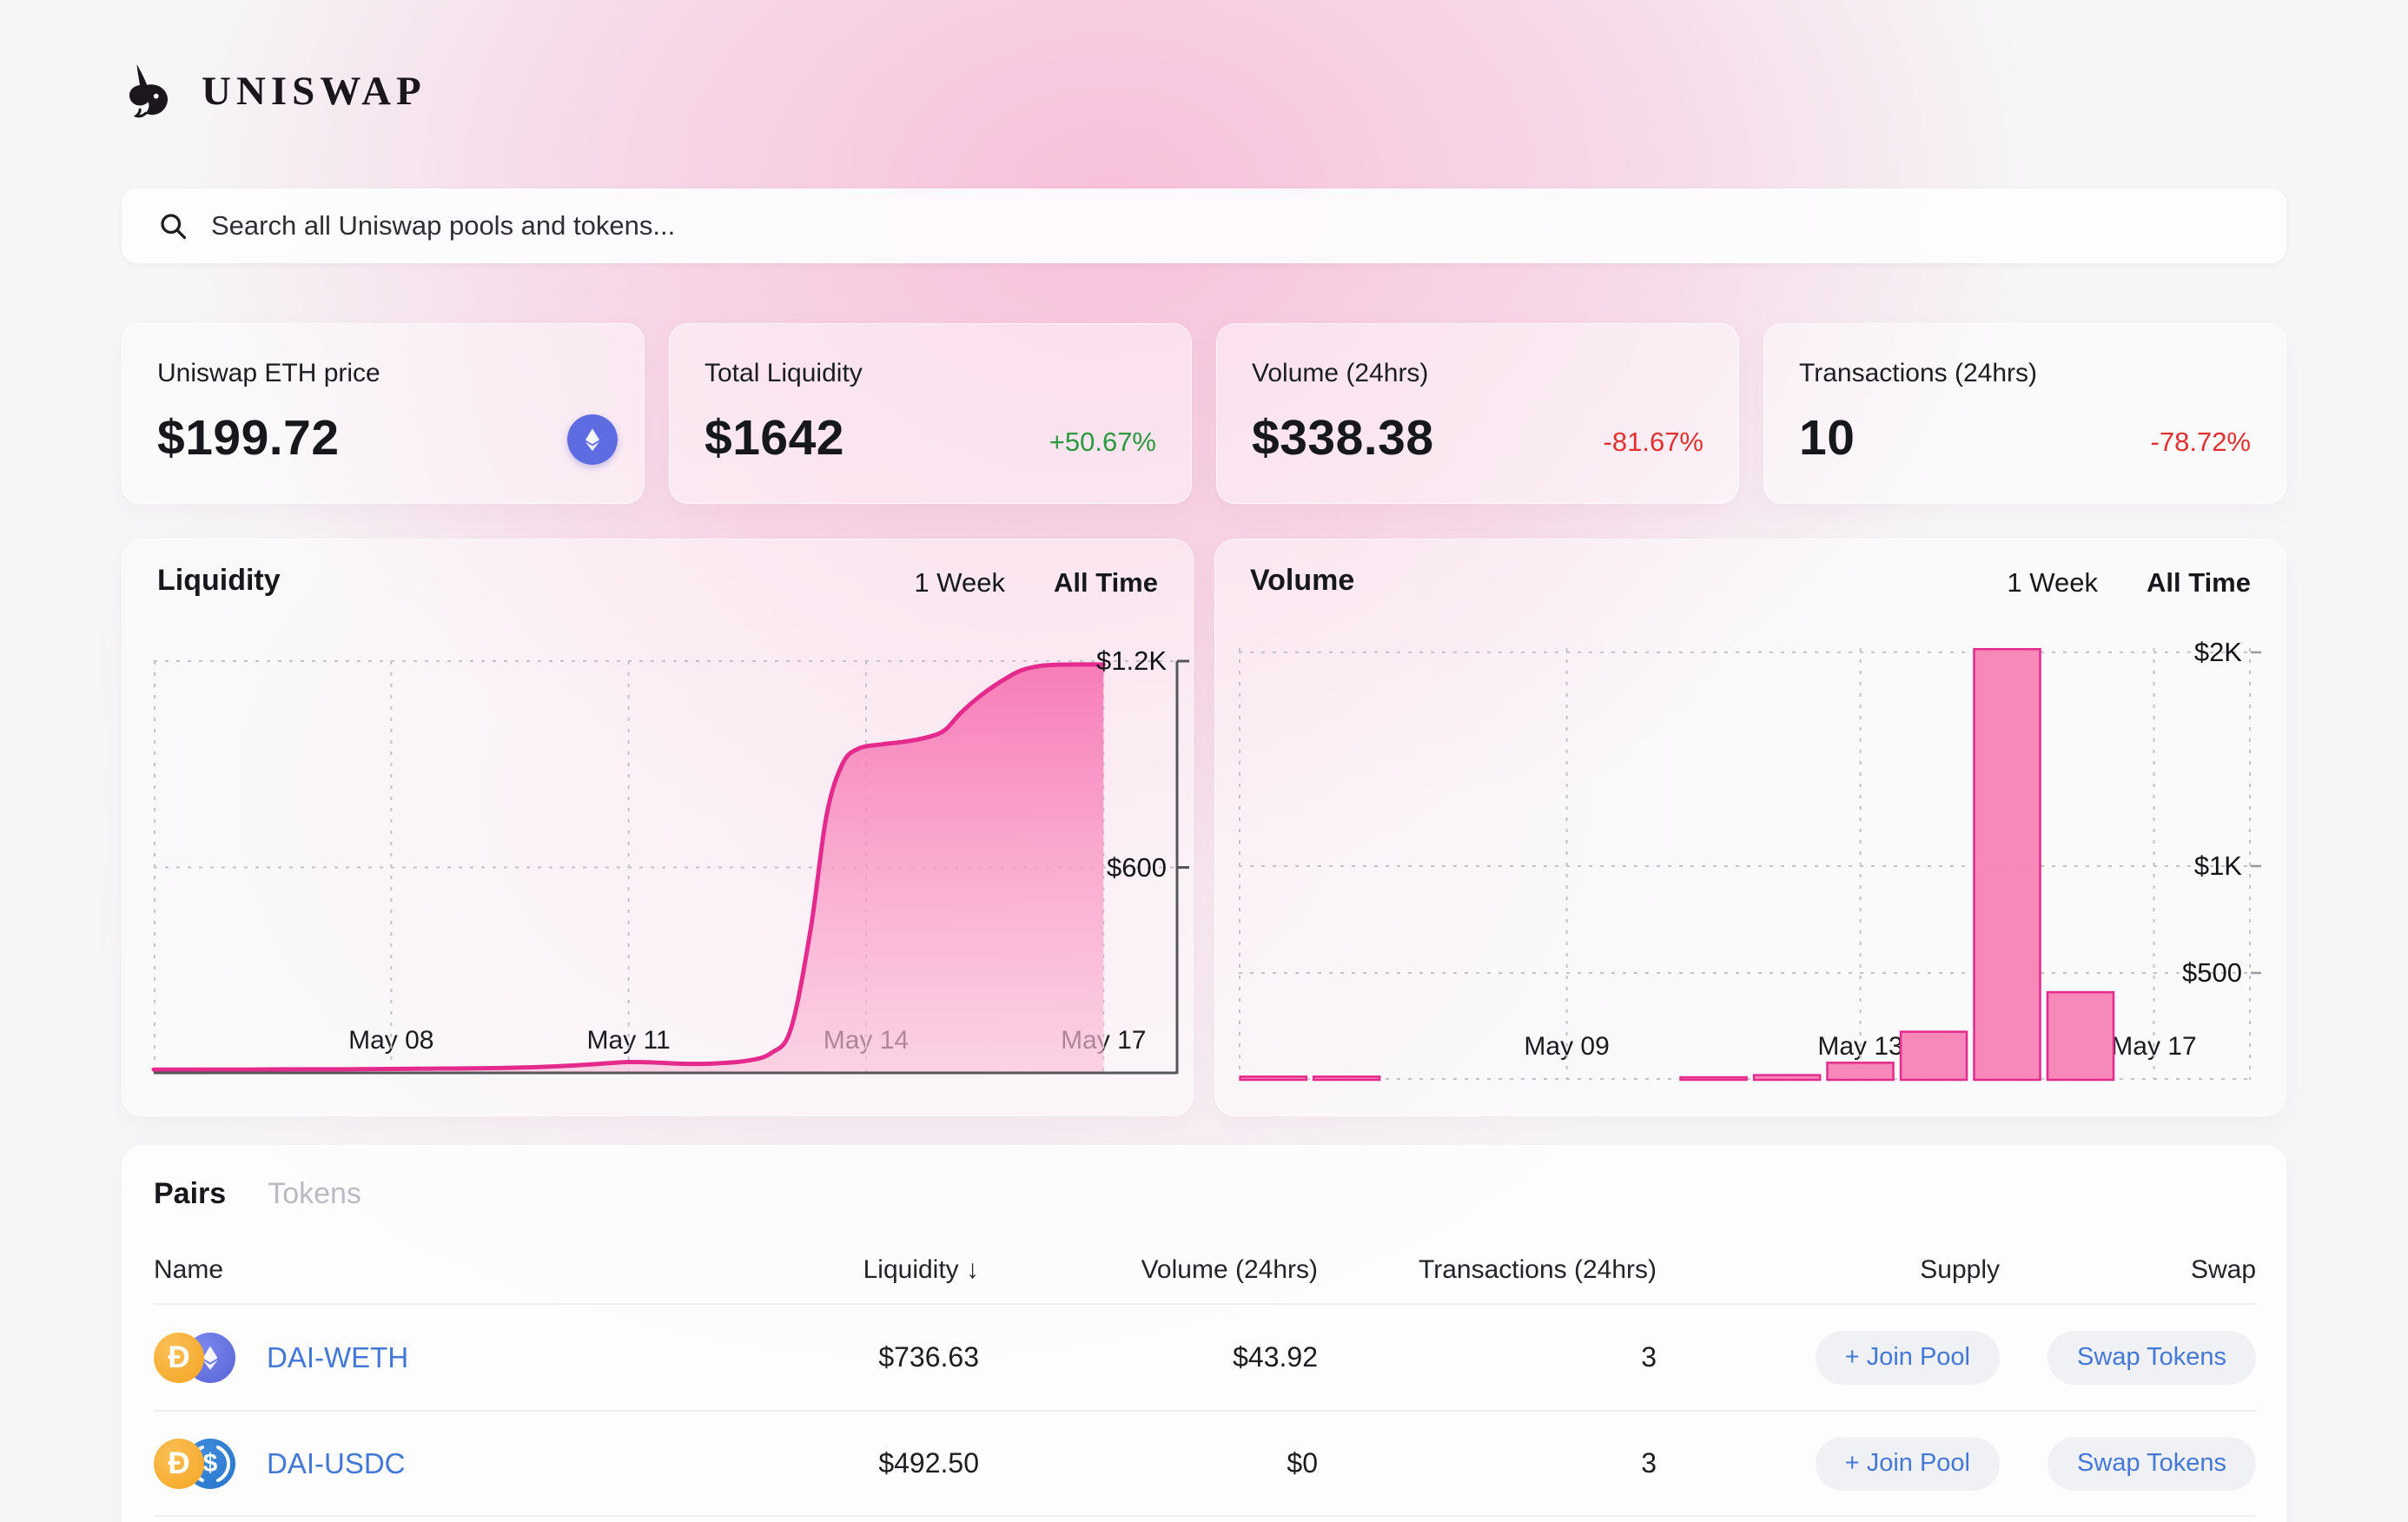 The height and width of the screenshot is (1522, 2408). I want to click on stat-label: Total Liquidity, so click(784, 373).